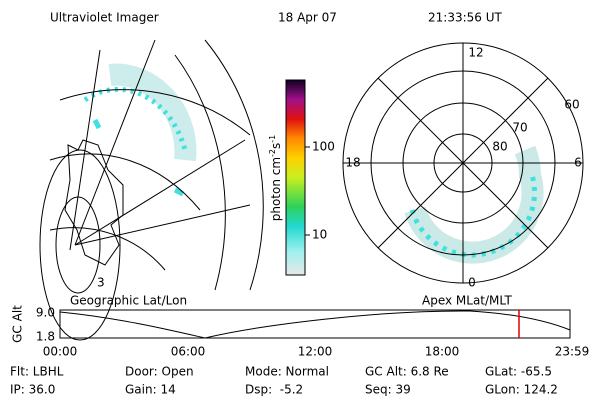 The height and width of the screenshot is (400, 600). I want to click on colorbar-tick: 10, so click(319, 235).